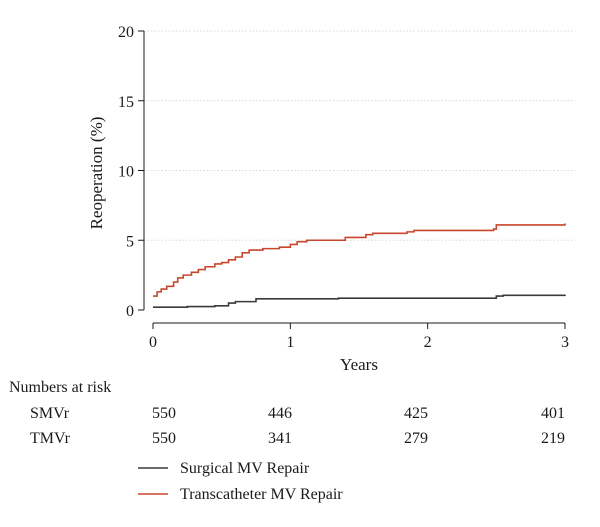 This screenshot has width=600, height=527. I want to click on y-tick-label: 0, so click(130, 311).